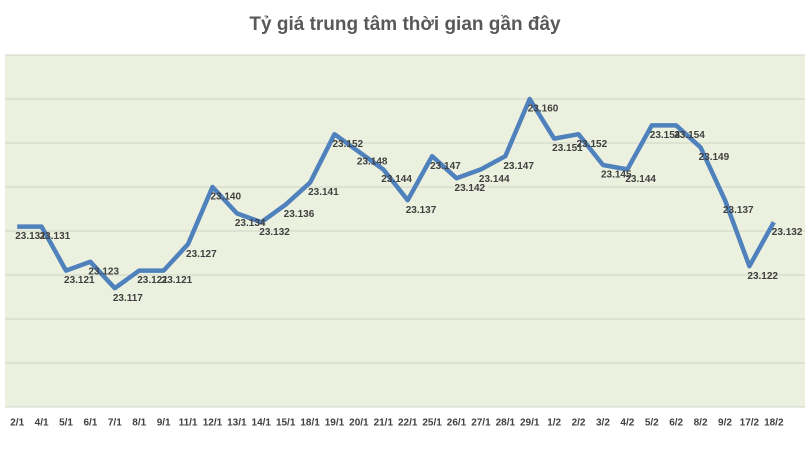 This screenshot has width=811, height=458. I want to click on x-tick-label: 6/2, so click(676, 423).